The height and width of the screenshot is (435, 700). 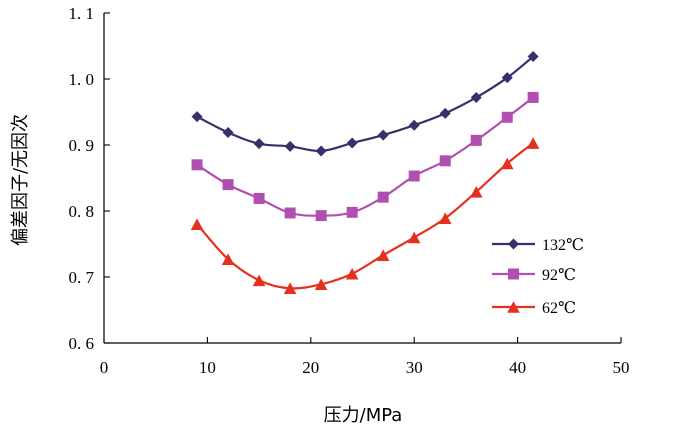 What do you see at coordinates (517, 367) in the screenshot?
I see `x-tick-label: 40` at bounding box center [517, 367].